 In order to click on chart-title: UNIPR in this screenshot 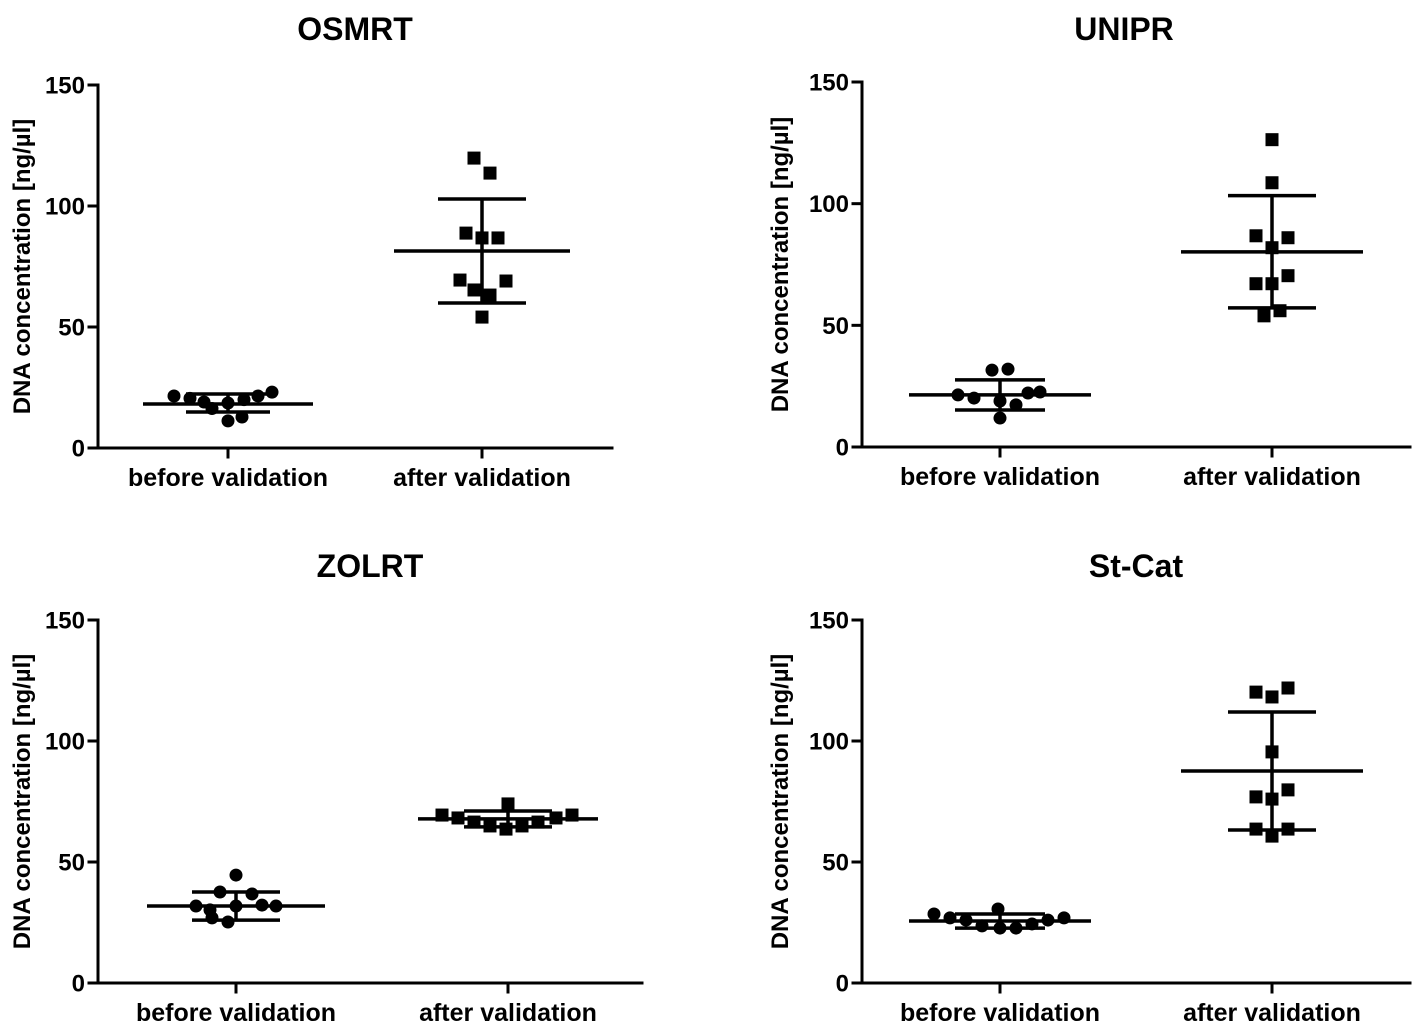, I will do `click(1124, 29)`.